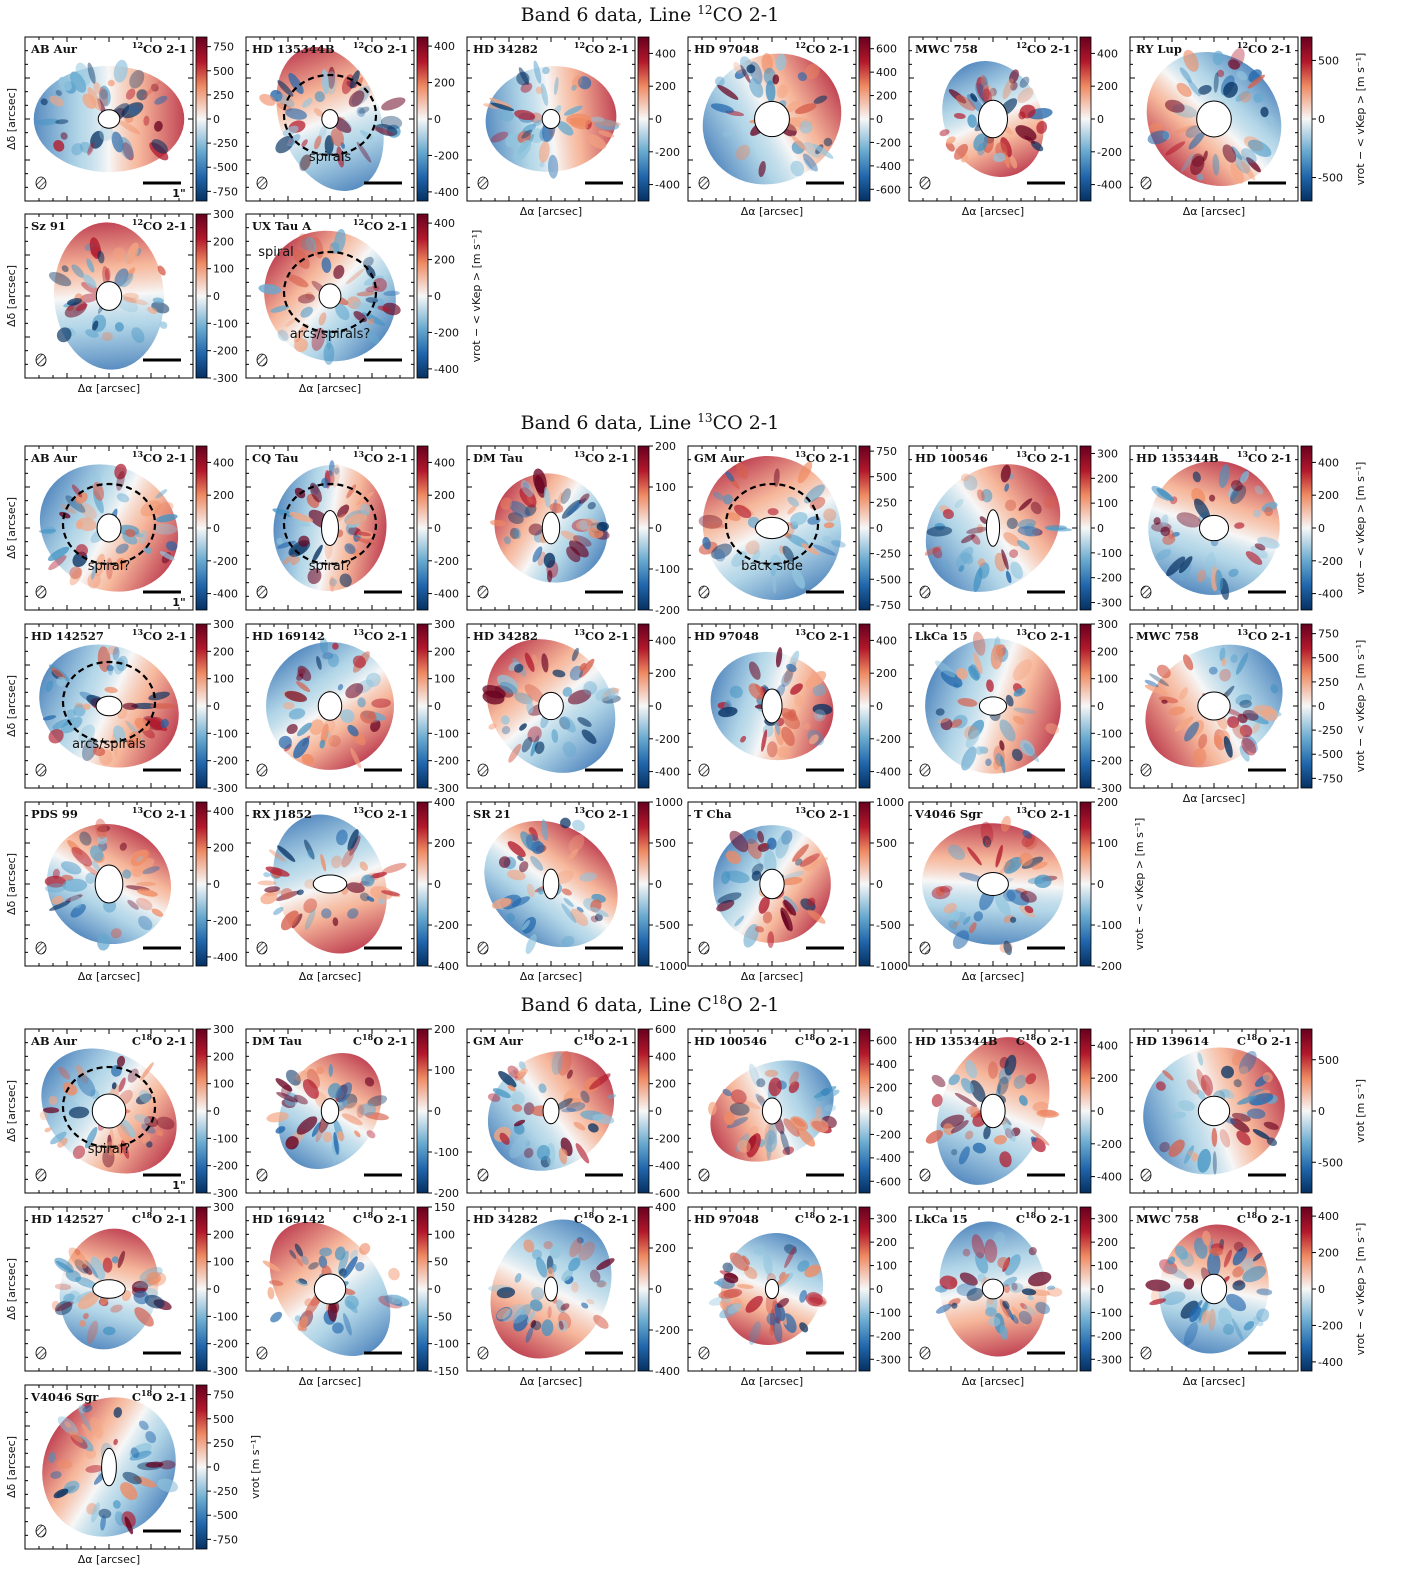  What do you see at coordinates (589, 1037) in the screenshot?
I see `line-part: 18` at bounding box center [589, 1037].